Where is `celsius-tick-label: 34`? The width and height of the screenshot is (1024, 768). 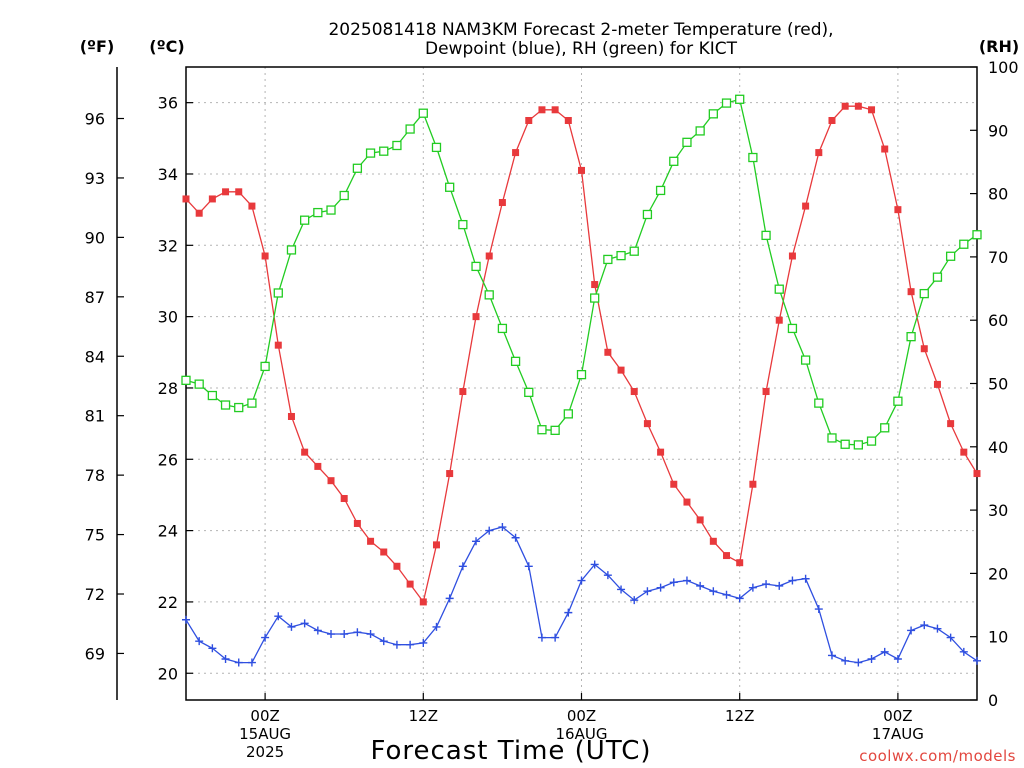
celsius-tick-label: 34 is located at coordinates (168, 174).